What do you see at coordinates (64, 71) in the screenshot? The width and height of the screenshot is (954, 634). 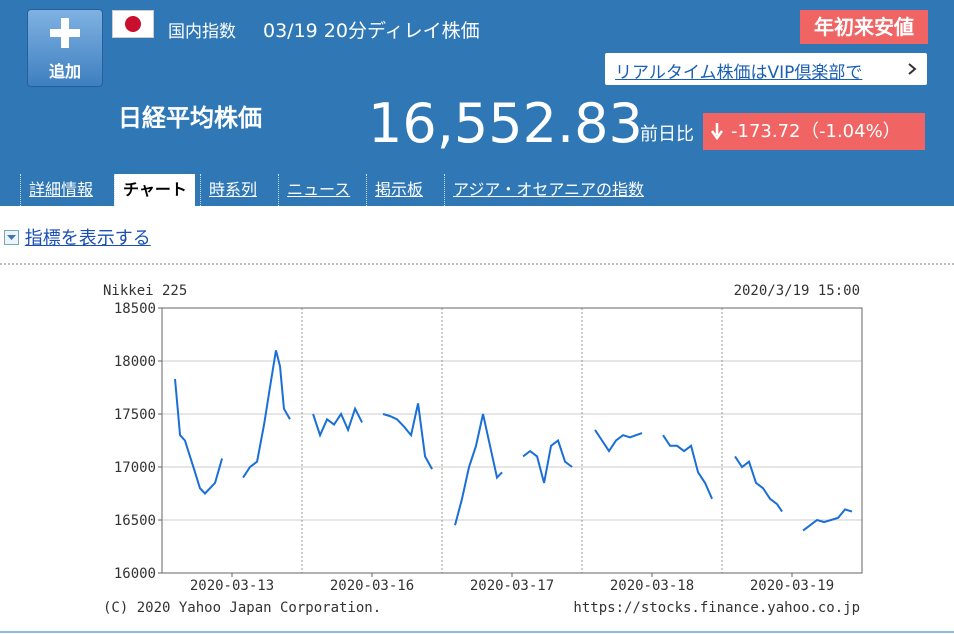 I see `add-label: 追加` at bounding box center [64, 71].